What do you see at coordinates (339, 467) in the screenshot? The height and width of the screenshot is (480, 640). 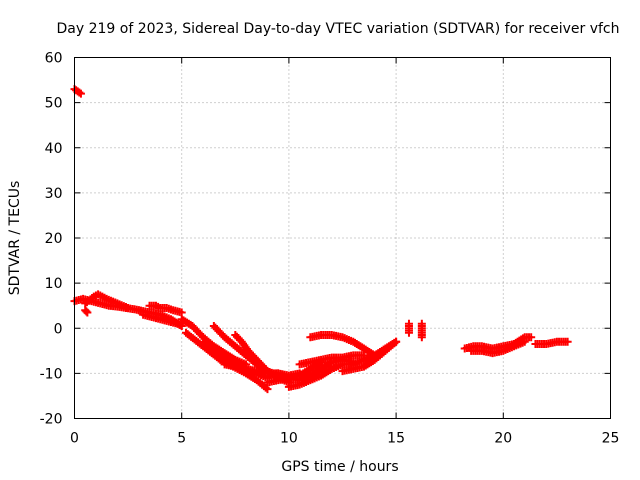 I see `x-axis-label: GPS time / hours` at bounding box center [339, 467].